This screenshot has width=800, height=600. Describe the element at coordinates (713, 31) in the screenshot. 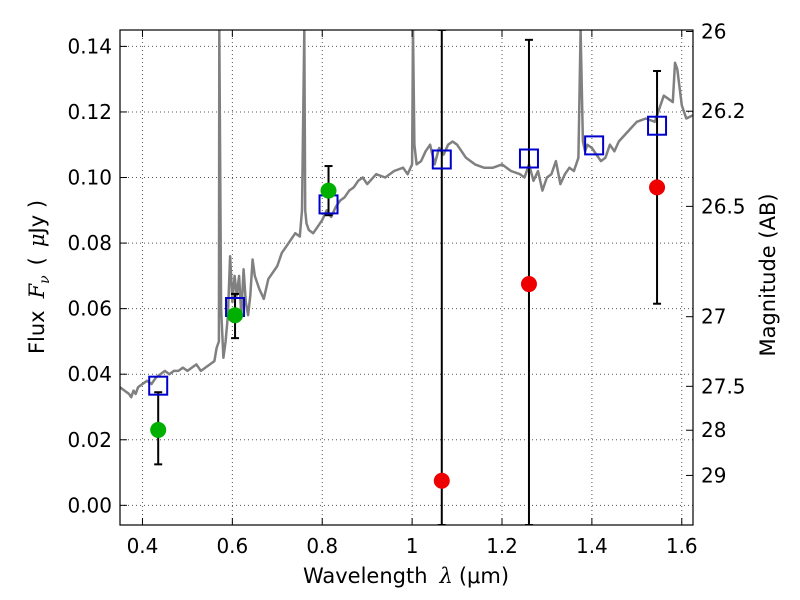

I see `y2-tick-label: 26` at that location.